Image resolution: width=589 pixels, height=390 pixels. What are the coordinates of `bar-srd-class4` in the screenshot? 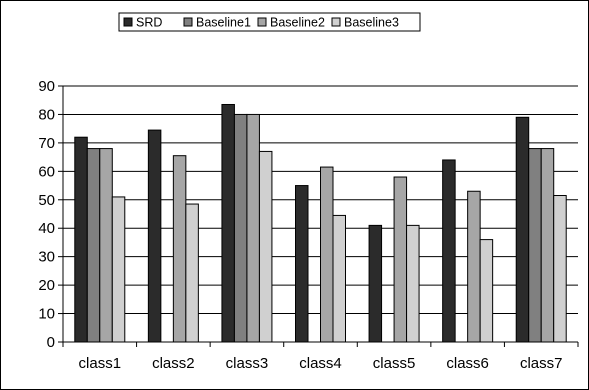 It's located at (302, 264).